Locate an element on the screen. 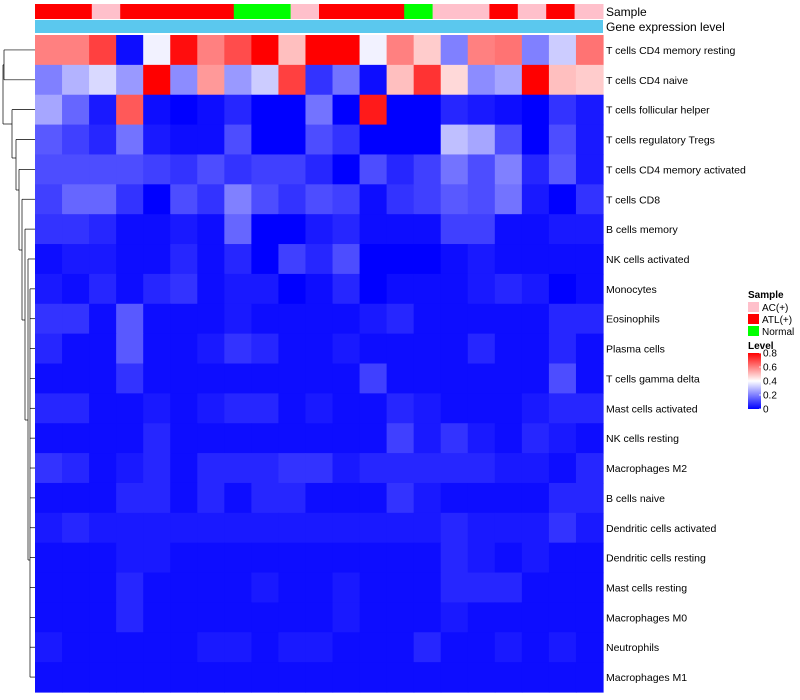 This screenshot has width=800, height=700. sample-annotation-bar is located at coordinates (319, 11).